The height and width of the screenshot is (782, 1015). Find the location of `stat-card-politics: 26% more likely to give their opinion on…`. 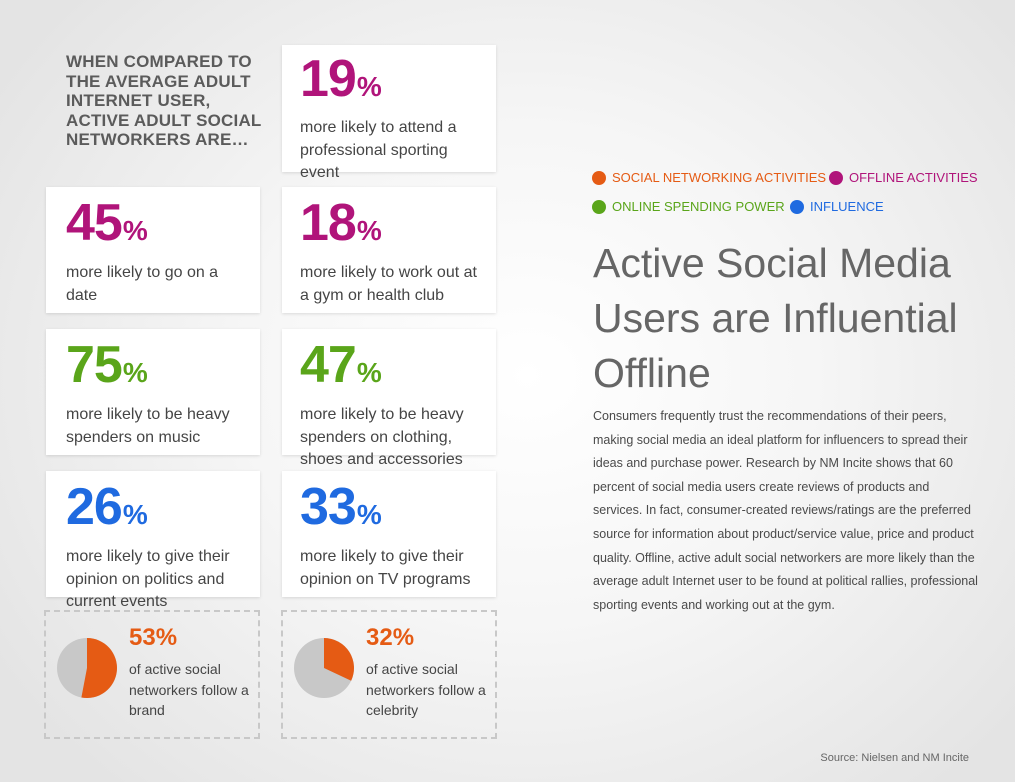

stat-card-politics: 26% more likely to give their opinion on… is located at coordinates (153, 540).